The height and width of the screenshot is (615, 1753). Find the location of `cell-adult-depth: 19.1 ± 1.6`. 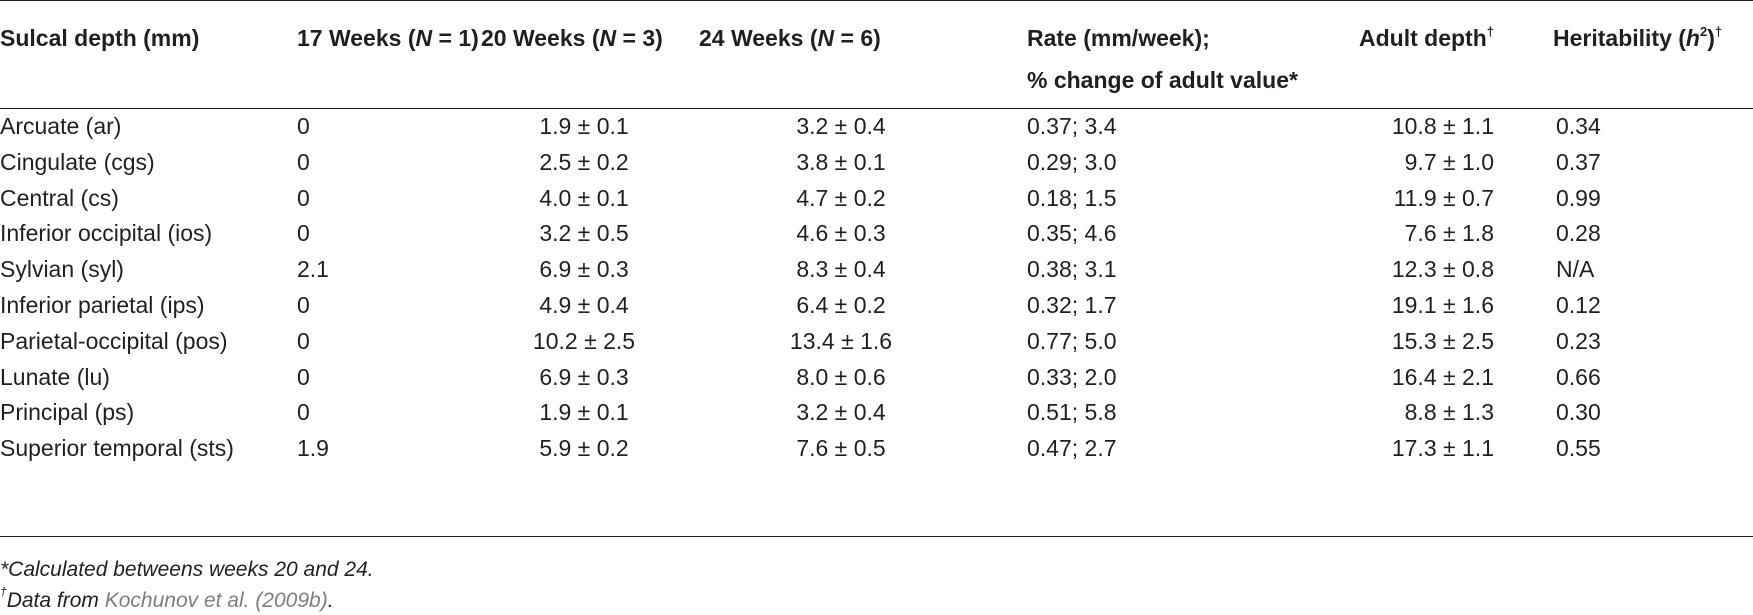

cell-adult-depth: 19.1 ± 1.6 is located at coordinates (1442, 305).